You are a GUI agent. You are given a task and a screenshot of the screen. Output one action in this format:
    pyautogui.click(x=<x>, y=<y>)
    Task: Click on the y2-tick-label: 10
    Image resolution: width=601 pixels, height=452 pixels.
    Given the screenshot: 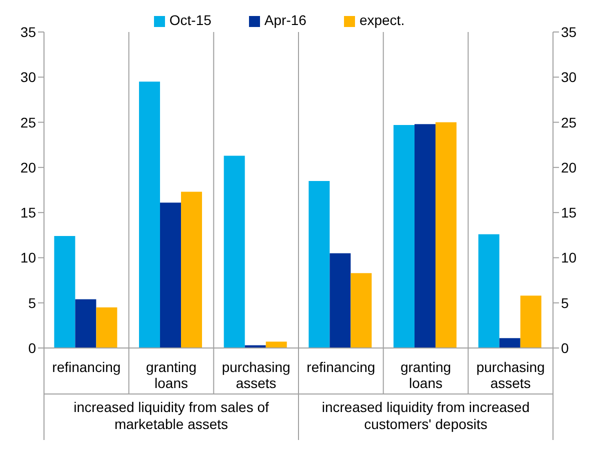 What is the action you would take?
    pyautogui.click(x=569, y=258)
    